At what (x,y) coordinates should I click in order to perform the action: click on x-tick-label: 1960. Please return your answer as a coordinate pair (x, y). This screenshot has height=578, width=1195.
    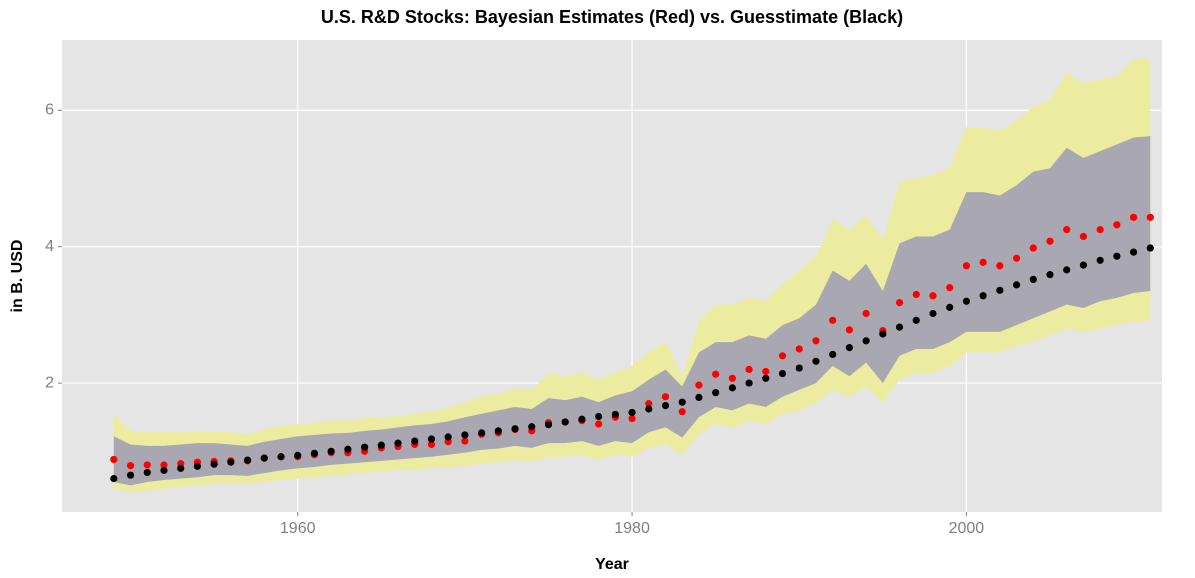
    Looking at the image, I should click on (298, 528).